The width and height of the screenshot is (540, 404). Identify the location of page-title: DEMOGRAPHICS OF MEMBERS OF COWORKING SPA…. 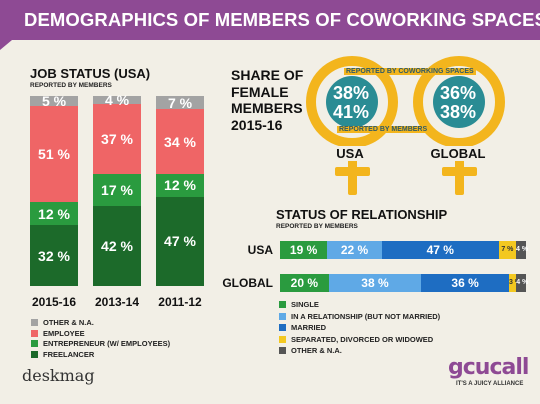
(282, 19).